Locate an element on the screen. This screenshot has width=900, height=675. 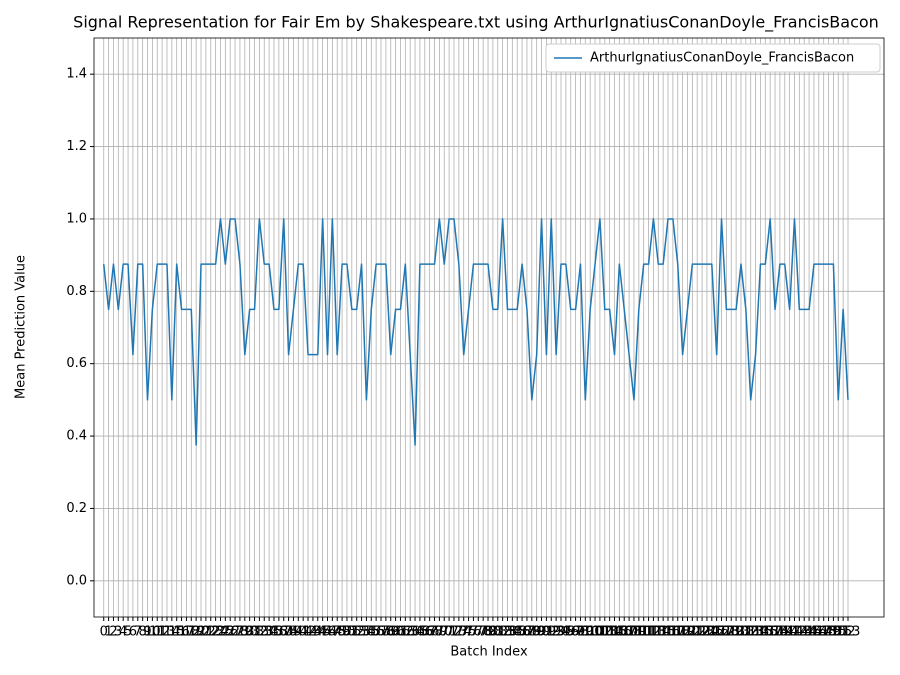
legend-box is located at coordinates (713, 58).